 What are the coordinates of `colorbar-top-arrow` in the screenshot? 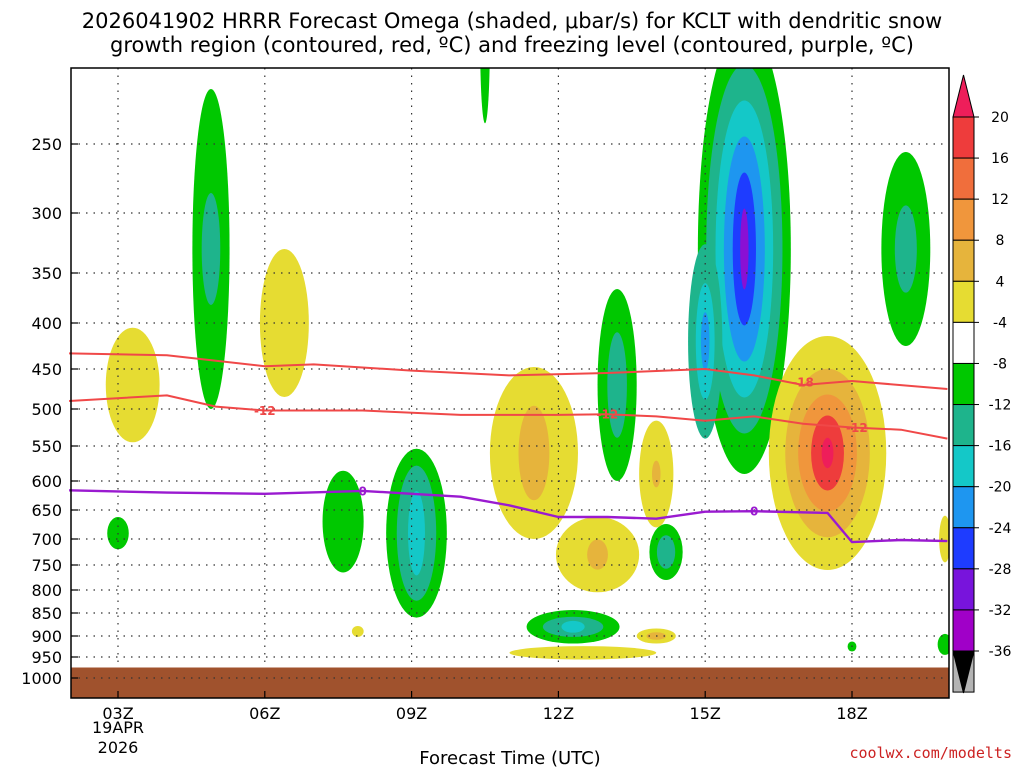 It's located at (963, 96).